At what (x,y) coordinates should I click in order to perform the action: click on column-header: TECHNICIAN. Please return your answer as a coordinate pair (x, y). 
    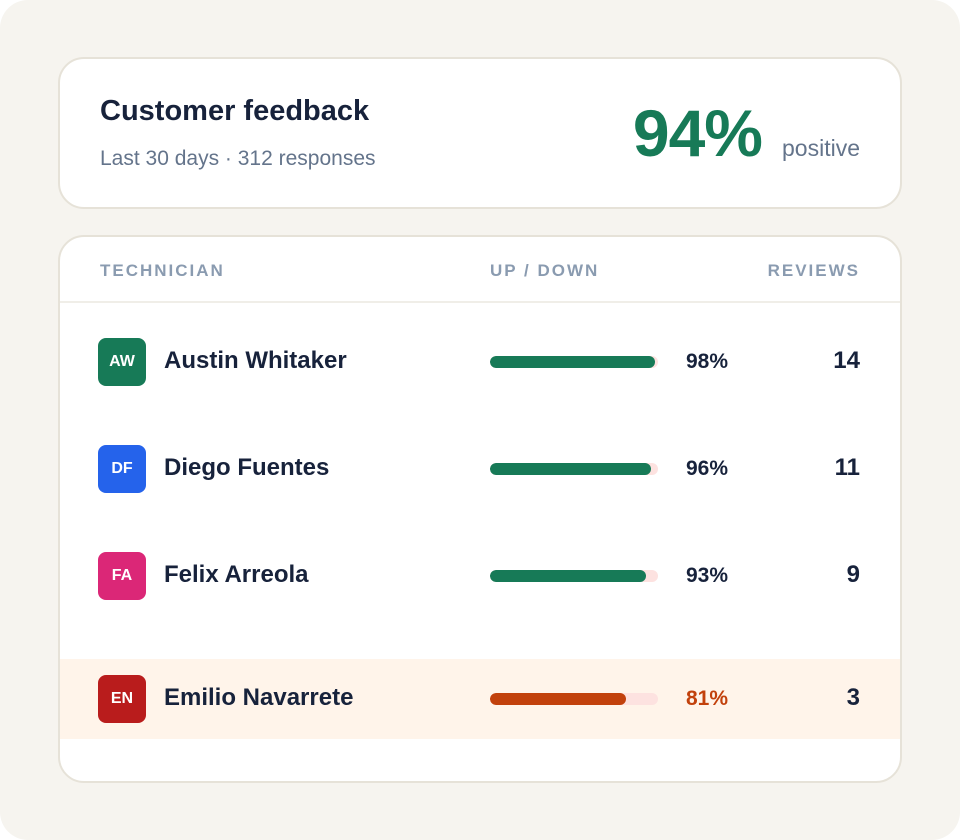
    Looking at the image, I should click on (162, 270).